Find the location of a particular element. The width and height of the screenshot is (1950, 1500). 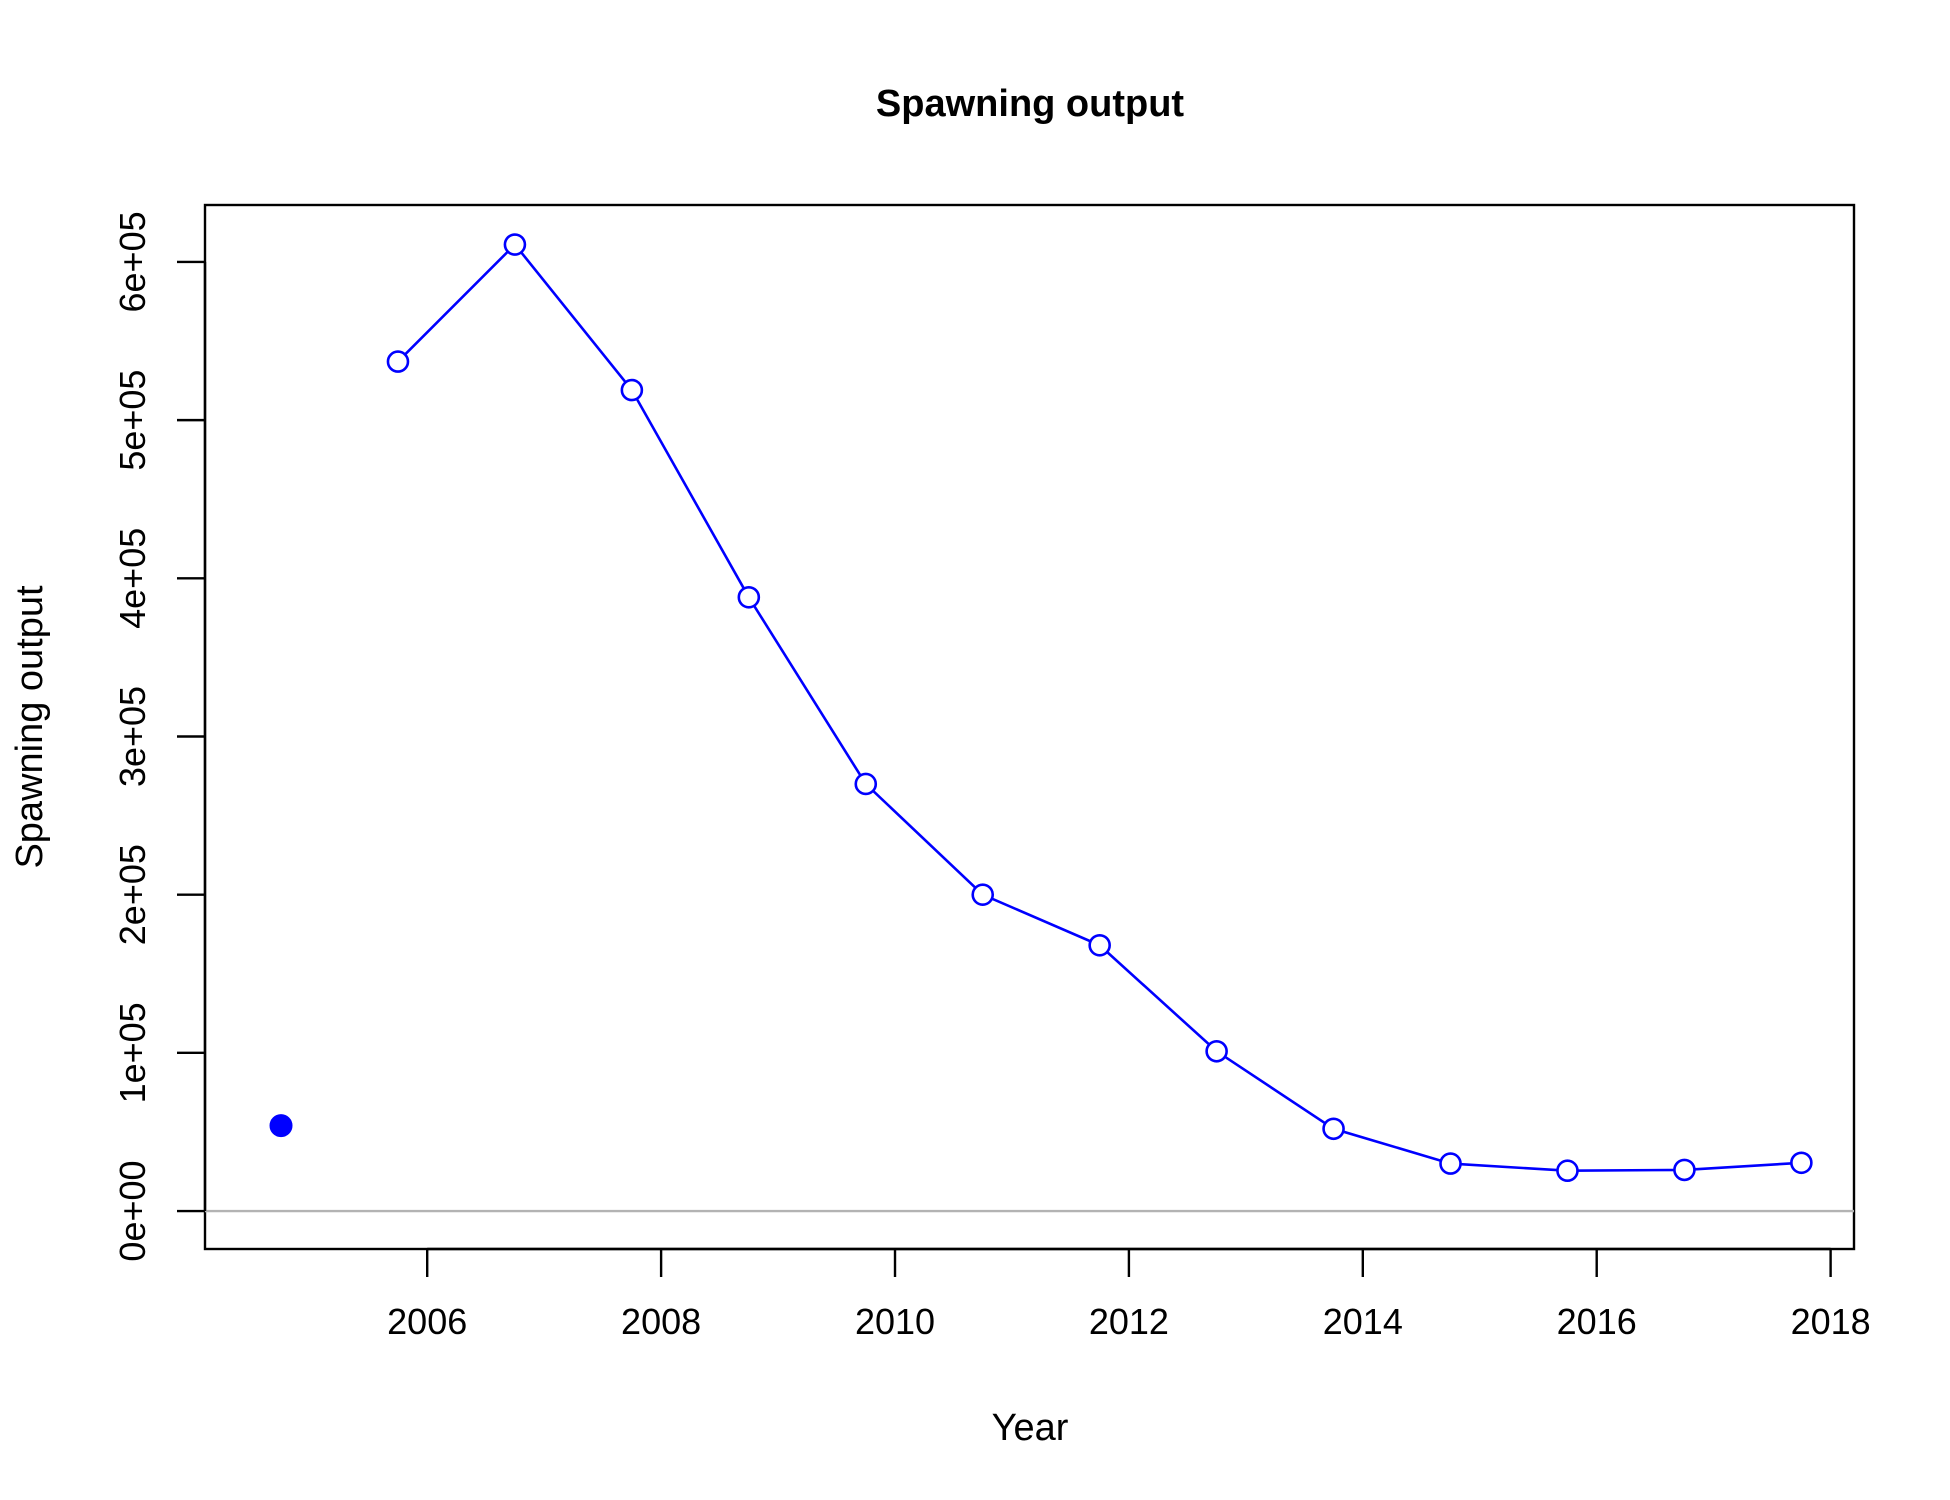

x-tick-label: 2012 is located at coordinates (1129, 1321).